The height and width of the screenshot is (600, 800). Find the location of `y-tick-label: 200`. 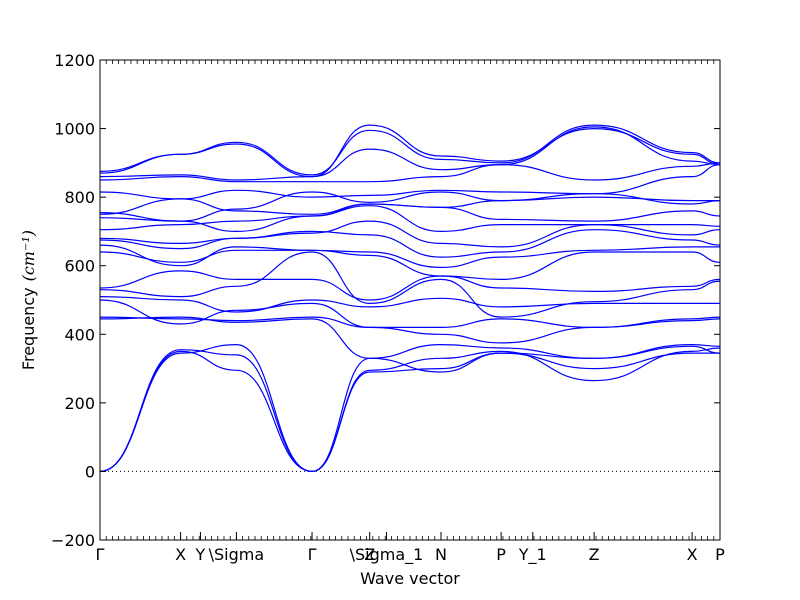

y-tick-label: 200 is located at coordinates (79, 403).